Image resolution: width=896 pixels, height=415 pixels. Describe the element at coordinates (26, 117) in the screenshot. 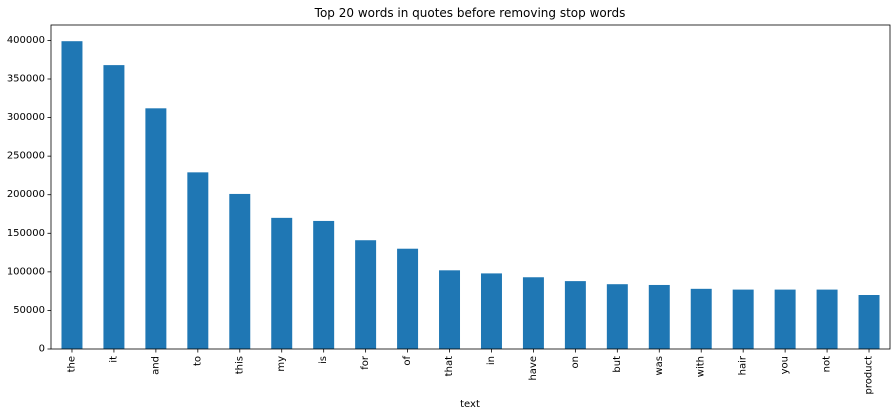

I see `y-tick-label: 300000` at that location.